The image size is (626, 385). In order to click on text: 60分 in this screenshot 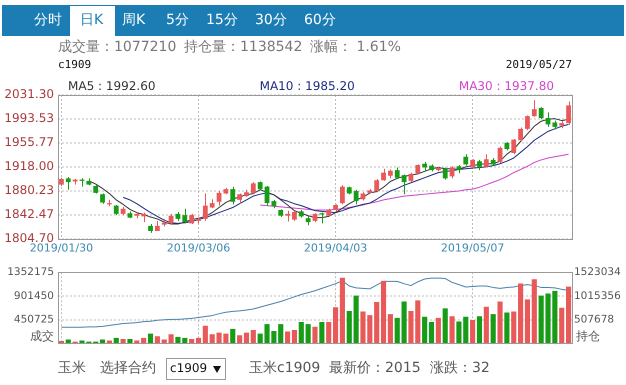, I will do `click(320, 20)`.